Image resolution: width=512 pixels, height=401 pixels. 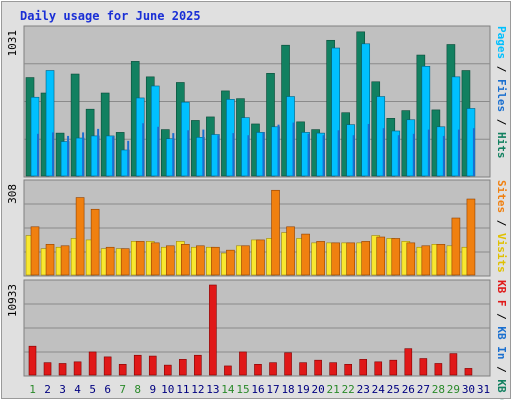 I want to click on right-axis-part: Hits, so click(x=501, y=145).